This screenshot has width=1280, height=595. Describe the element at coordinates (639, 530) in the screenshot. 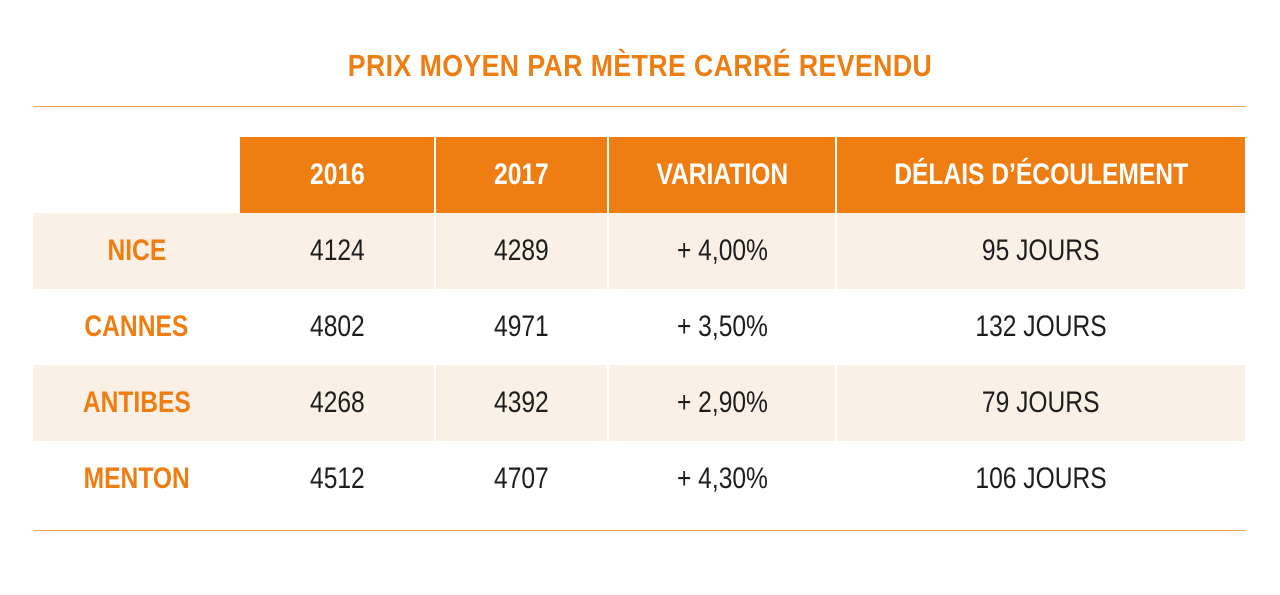

I see `bottom-divider` at that location.